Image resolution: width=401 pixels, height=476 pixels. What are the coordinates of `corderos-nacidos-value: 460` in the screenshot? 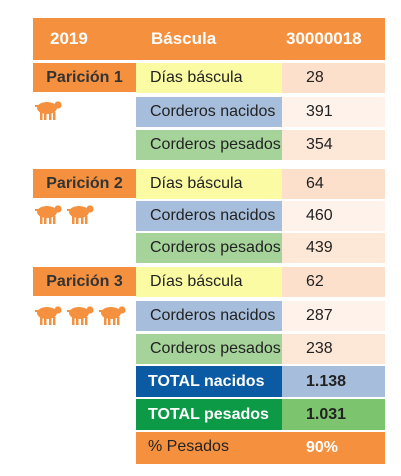 It's located at (333, 216).